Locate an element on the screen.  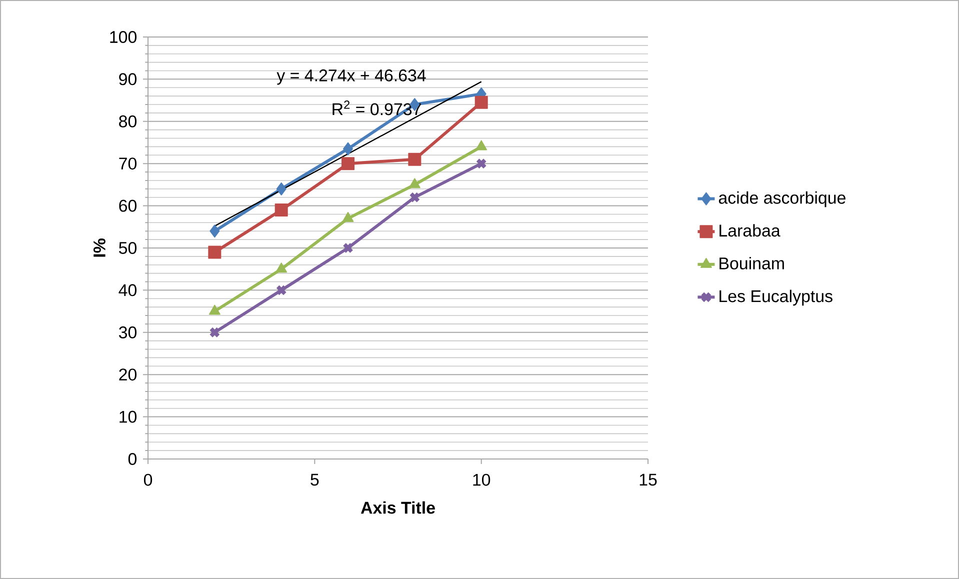
x-axis-title: Axis Title is located at coordinates (397, 507).